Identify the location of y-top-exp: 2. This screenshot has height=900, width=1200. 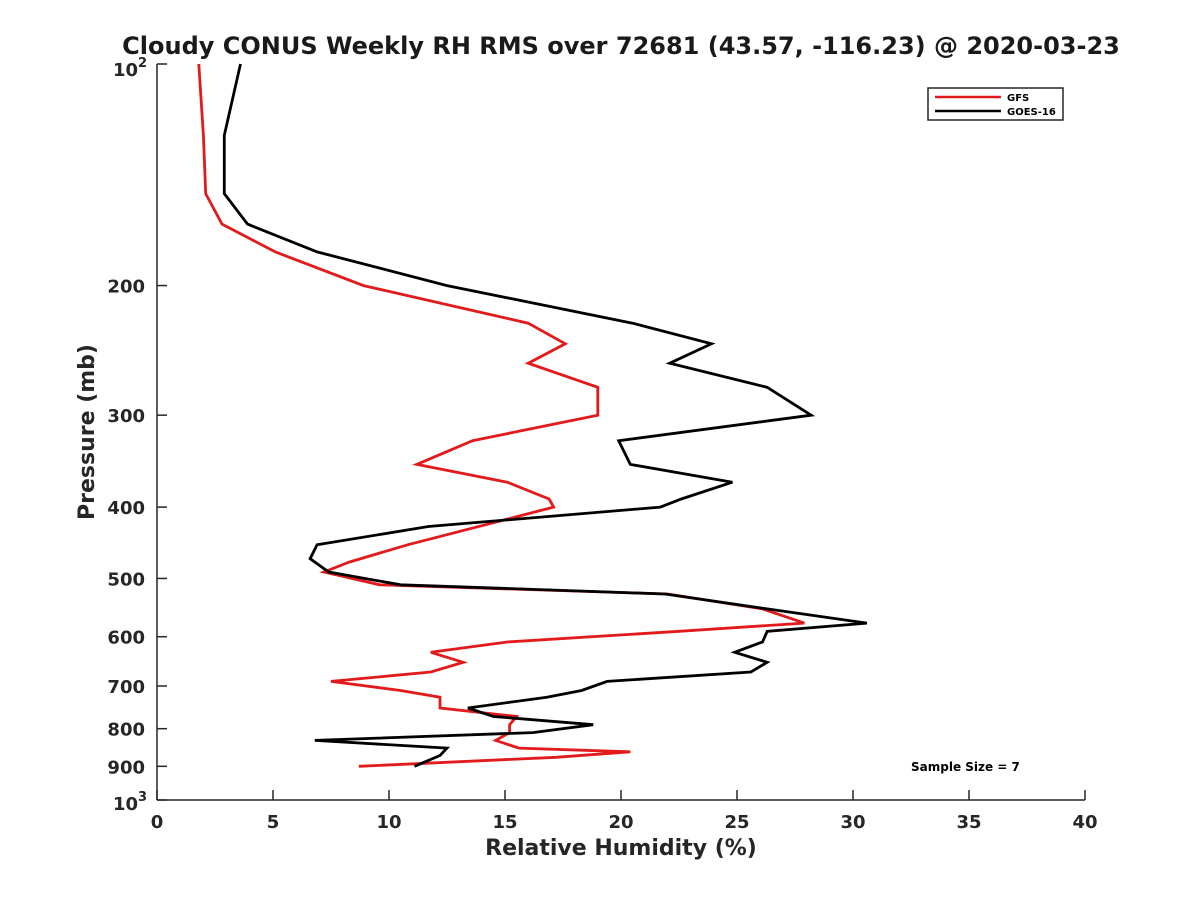
(142, 63).